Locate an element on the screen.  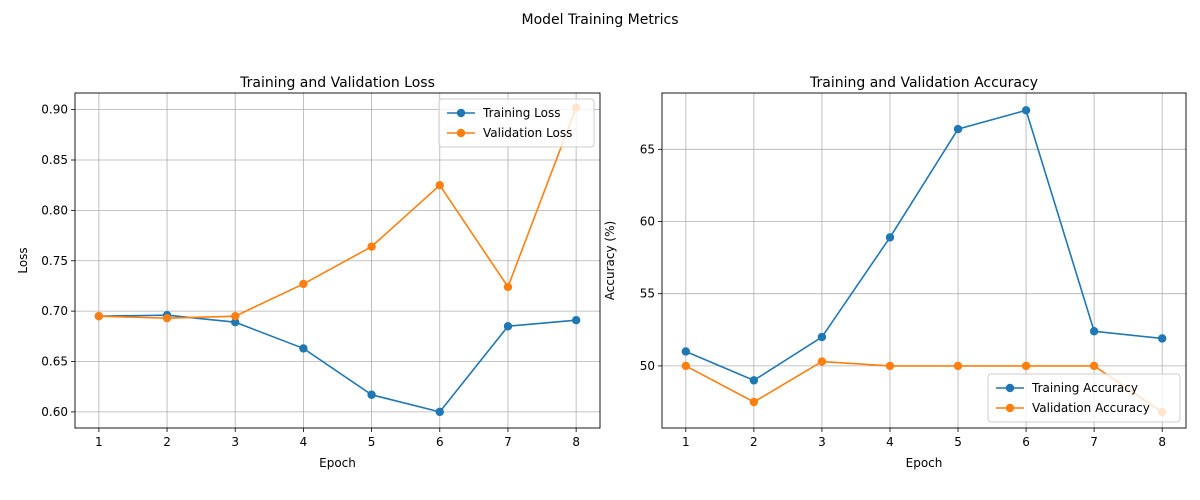
y-axis-label: Accuracy (%) is located at coordinates (610, 260).